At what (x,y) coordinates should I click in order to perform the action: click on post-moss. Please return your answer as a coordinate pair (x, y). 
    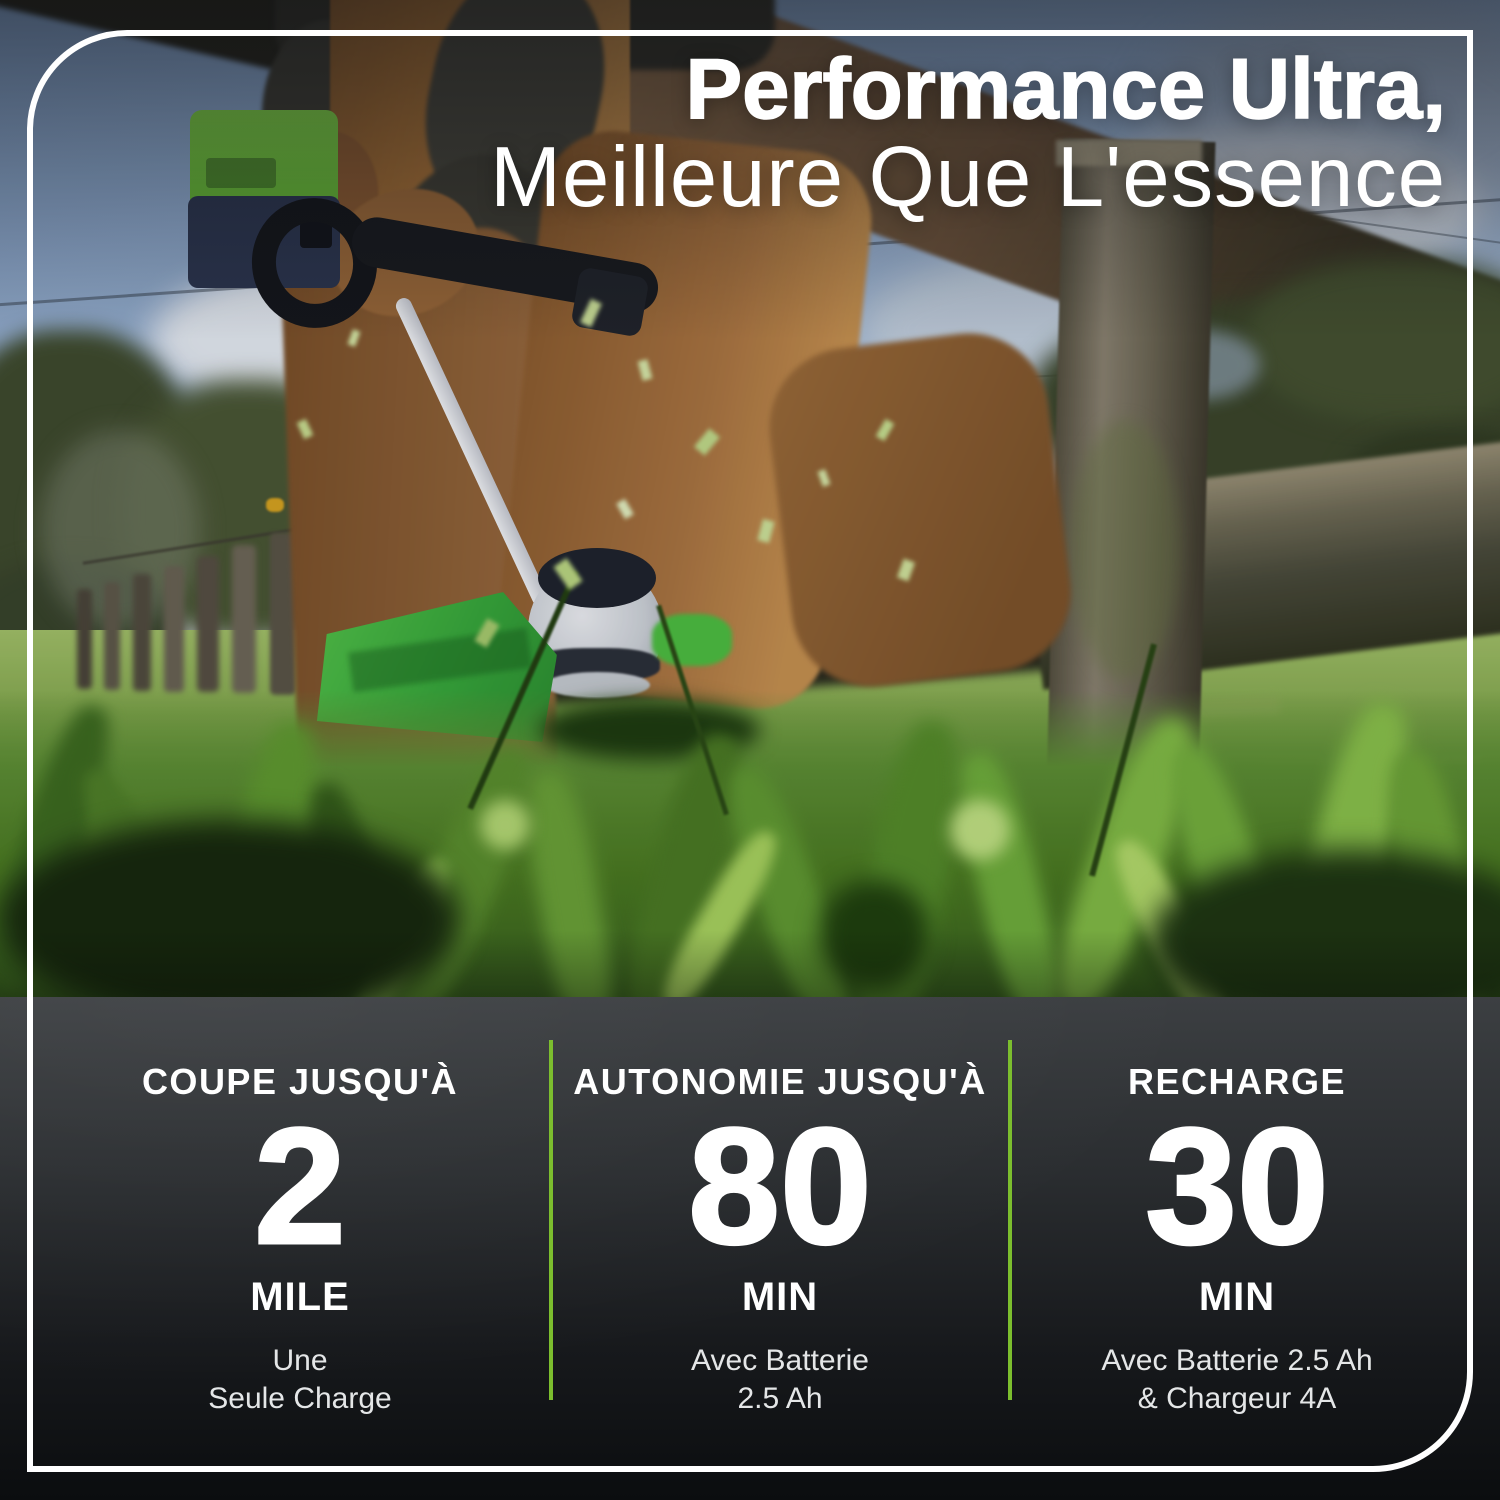
    Looking at the image, I should click on (1125, 550).